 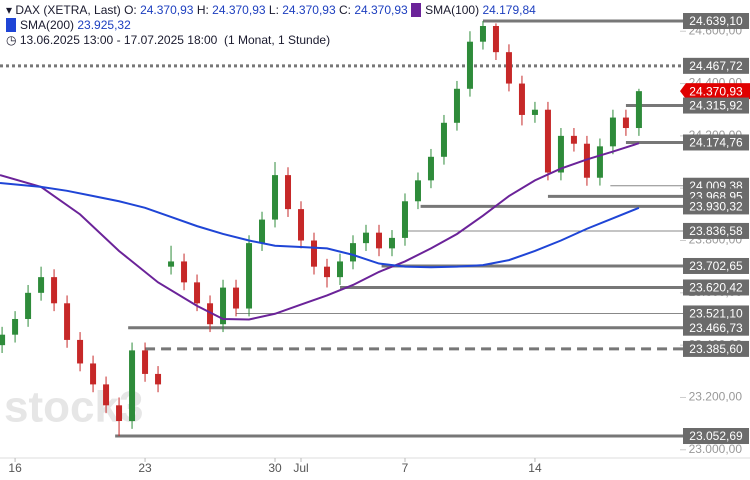 What do you see at coordinates (716, 449) in the screenshot?
I see `y-tick-label: 23.000,00` at bounding box center [716, 449].